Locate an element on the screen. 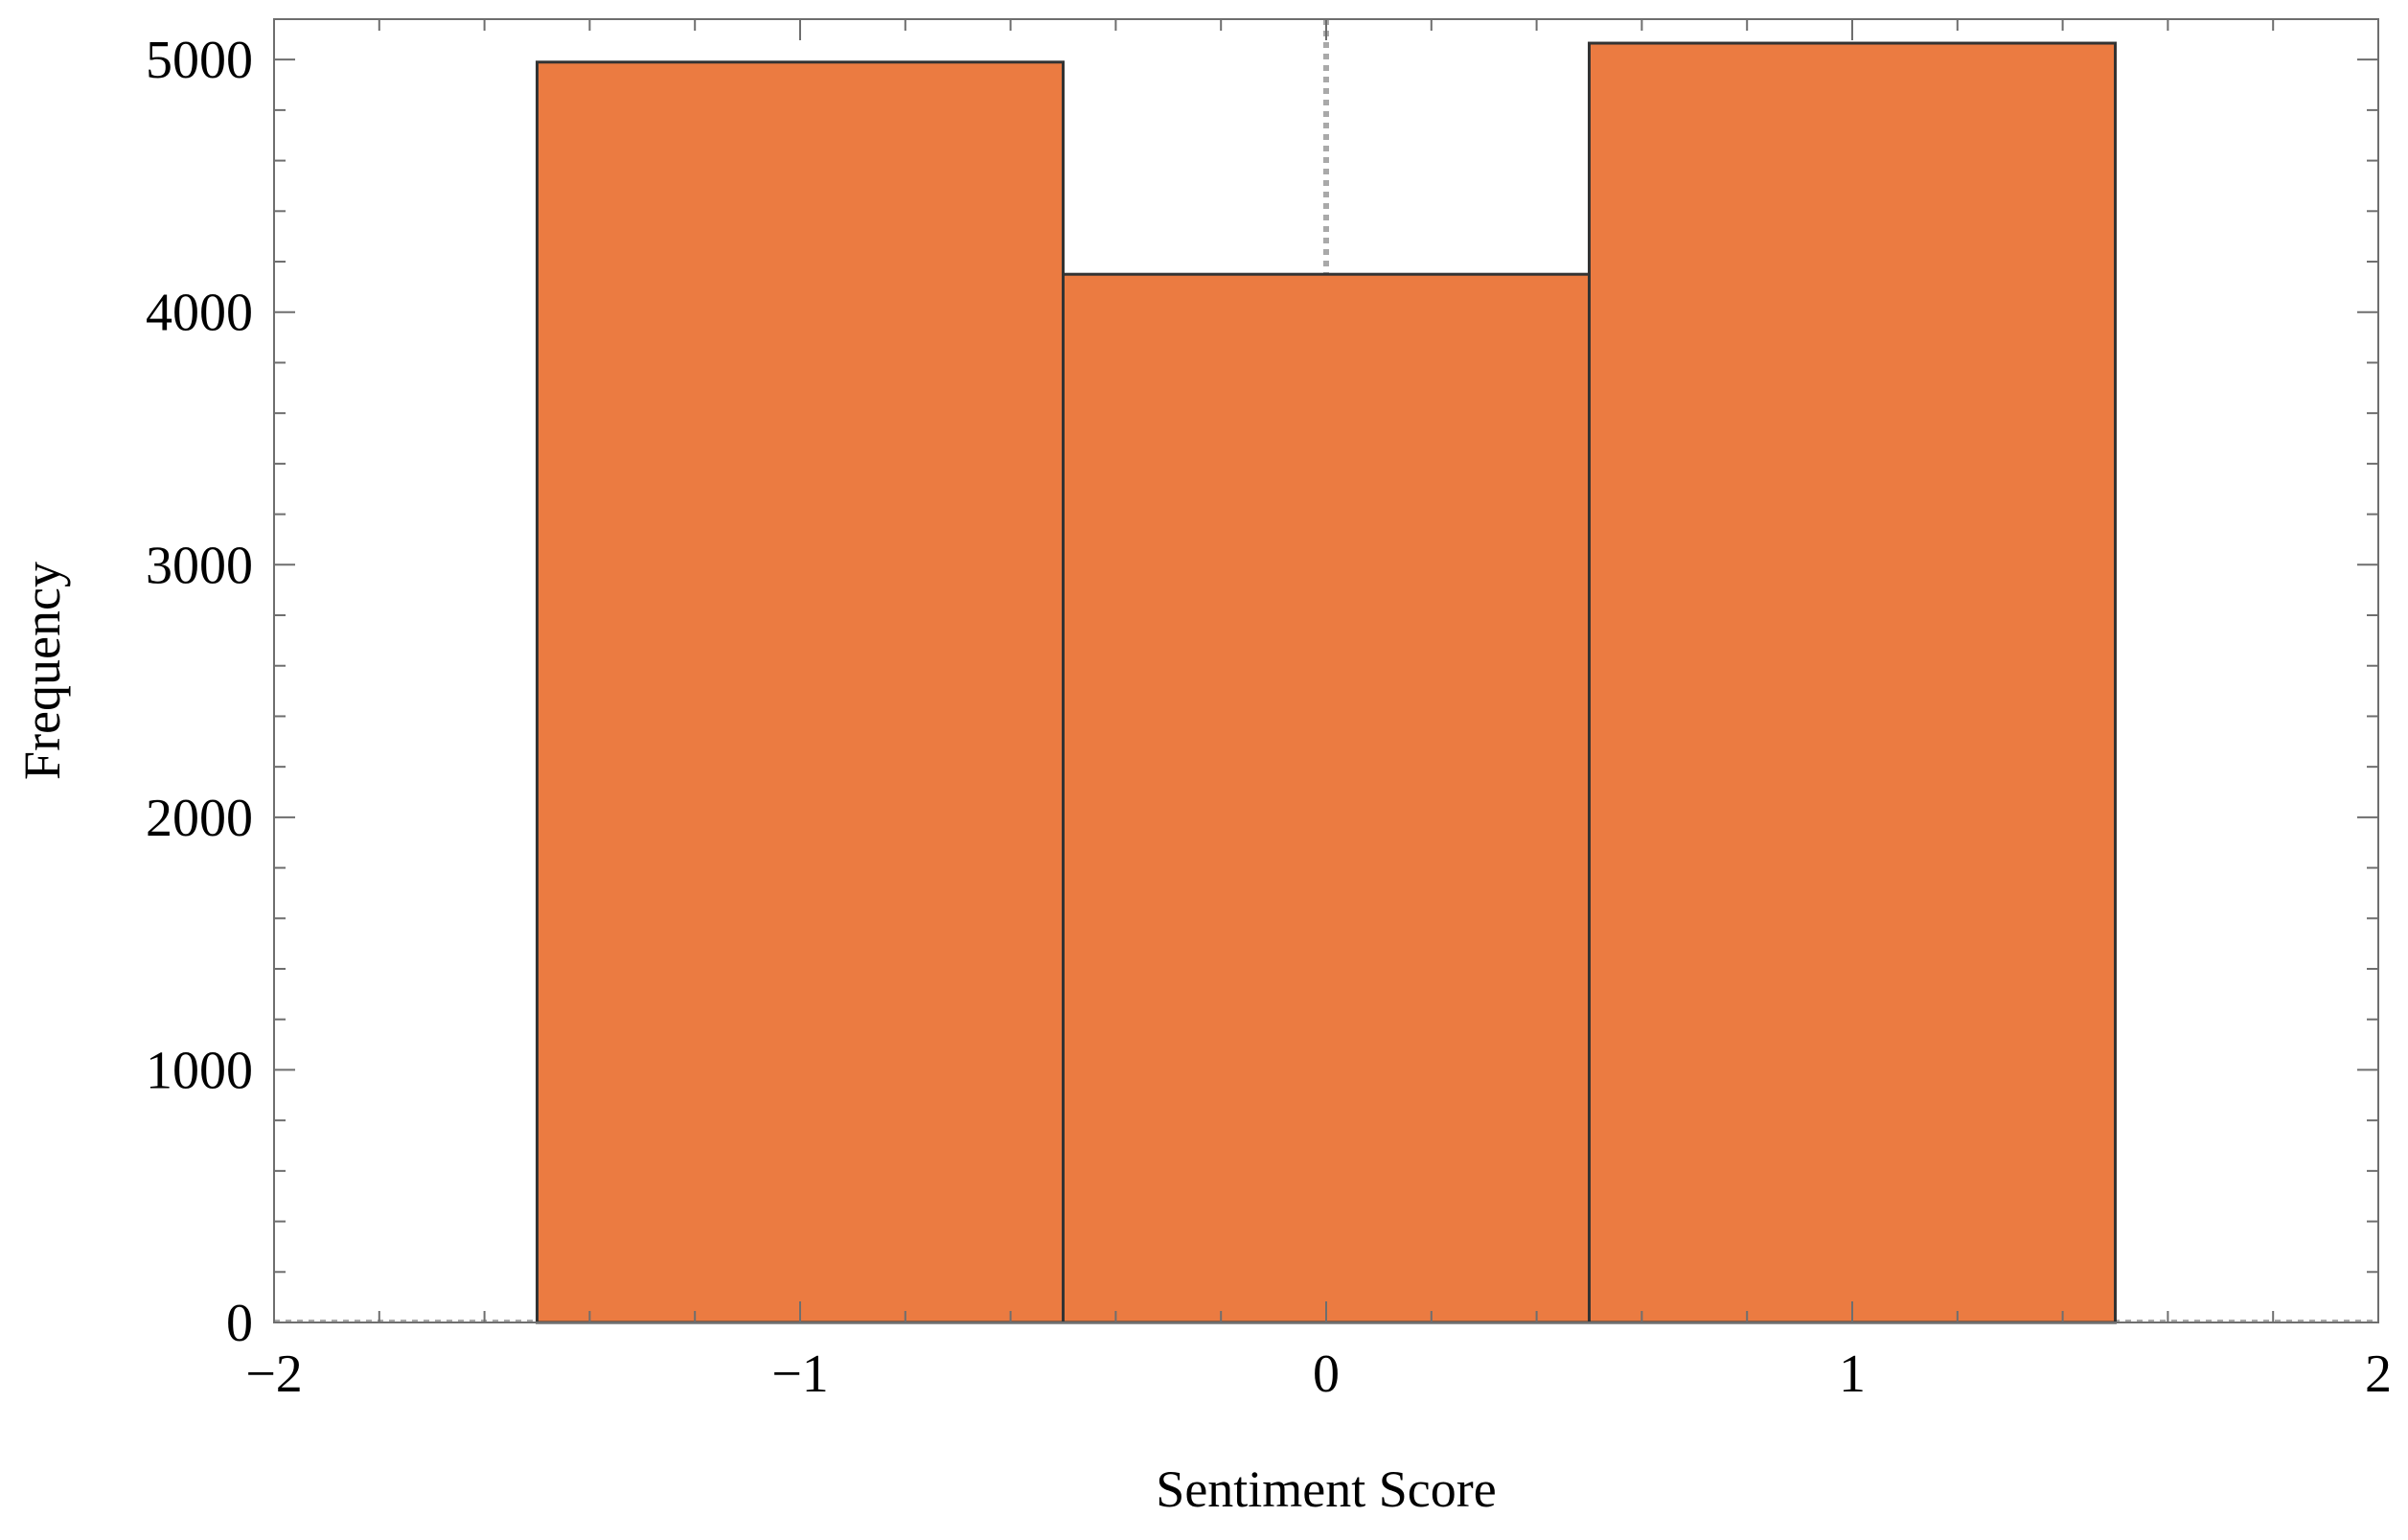  x-tick-labels: −2 −1 0 1 2 is located at coordinates (1318, 1374).